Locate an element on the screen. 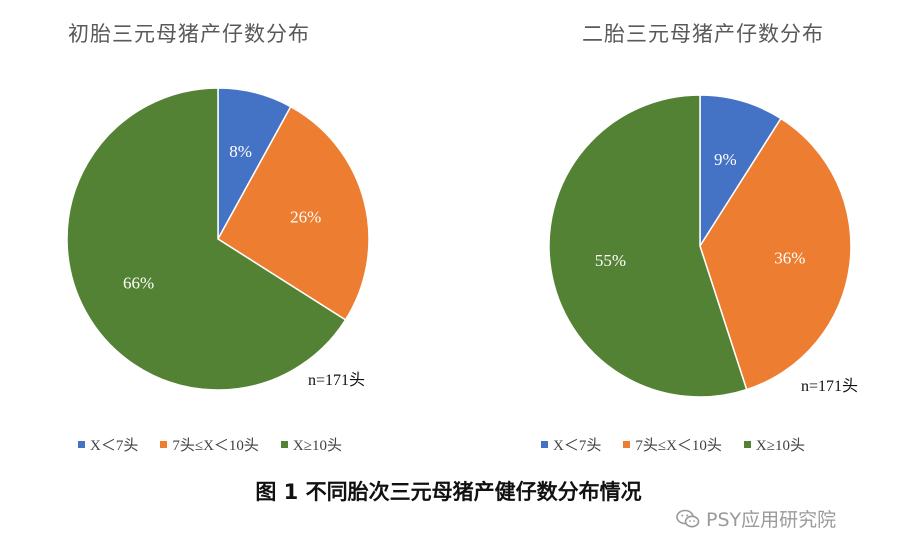 Image resolution: width=897 pixels, height=555 pixels. chart-title: 二胎三元母猪产仔数分布 is located at coordinates (703, 34).